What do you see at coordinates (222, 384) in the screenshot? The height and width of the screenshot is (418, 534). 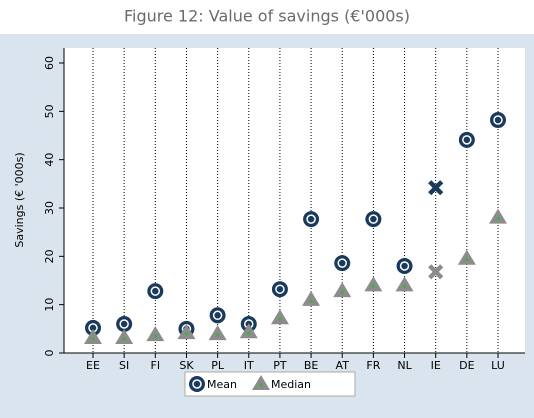 I see `legend-label: Mean` at bounding box center [222, 384].